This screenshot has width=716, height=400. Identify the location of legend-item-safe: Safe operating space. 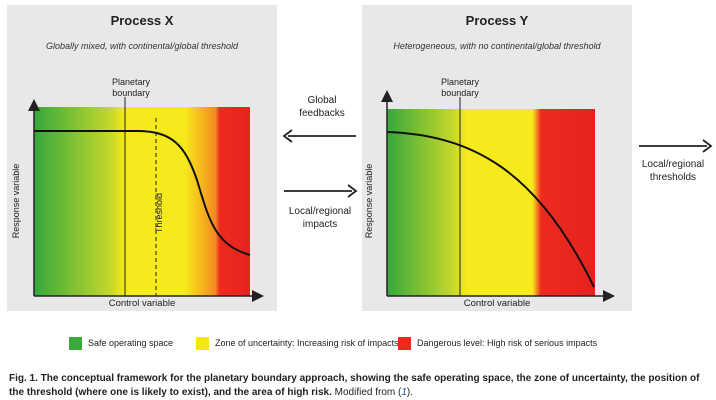
(121, 343).